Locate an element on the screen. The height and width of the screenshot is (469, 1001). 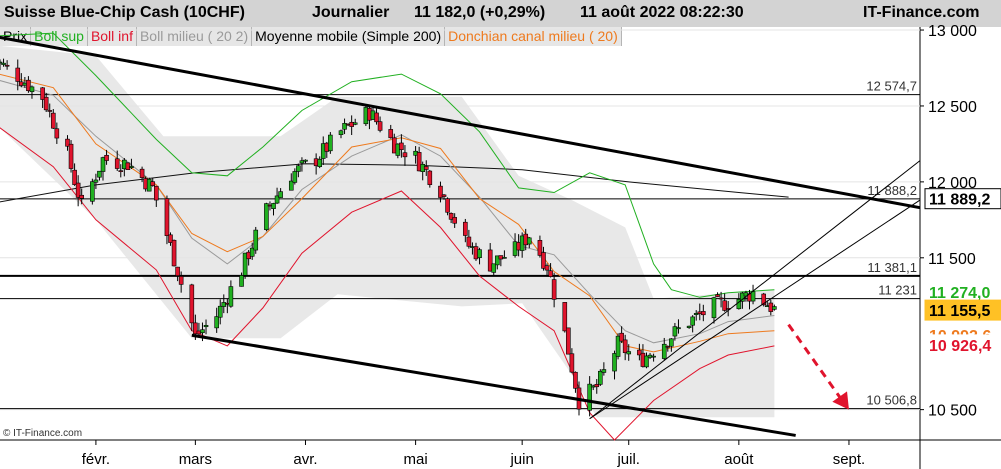
legend-boll-upper: Boll sup is located at coordinates (59, 36).